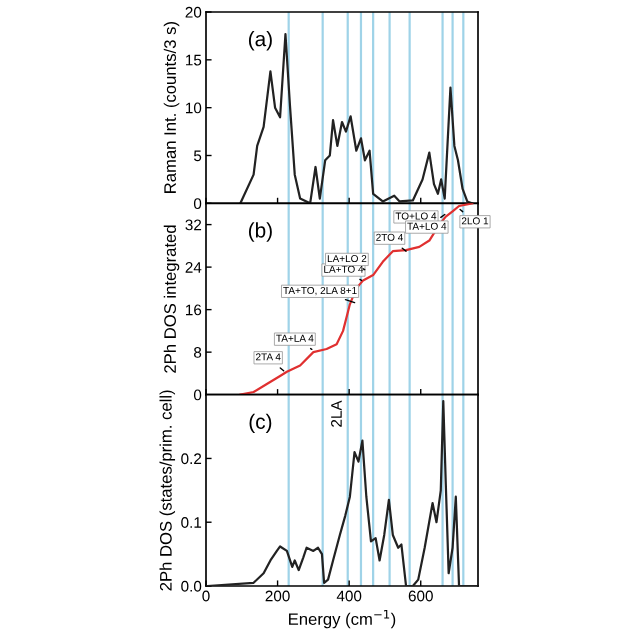 The height and width of the screenshot is (640, 640). I want to click on annotation: (a), so click(260, 40).